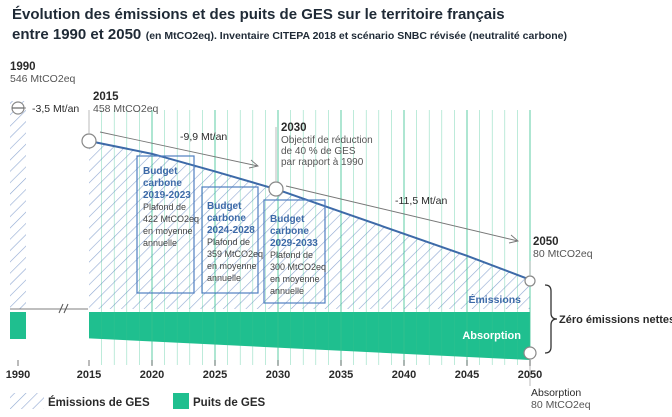 The width and height of the screenshot is (672, 417). Describe the element at coordinates (231, 230) in the screenshot. I see `svg-text: 2024-2028` at that location.